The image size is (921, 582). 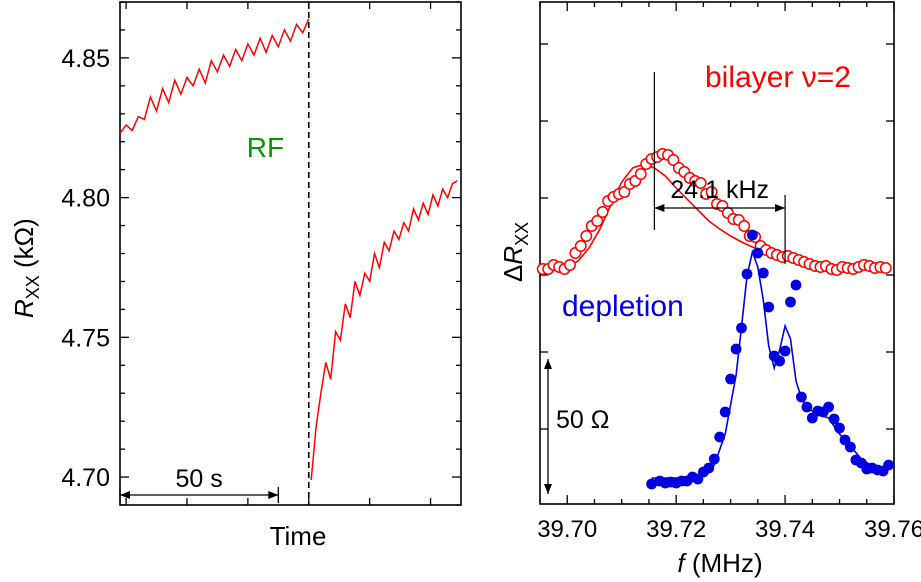 What do you see at coordinates (199, 479) in the screenshot?
I see `time-scale-bar-label: 50 s` at bounding box center [199, 479].